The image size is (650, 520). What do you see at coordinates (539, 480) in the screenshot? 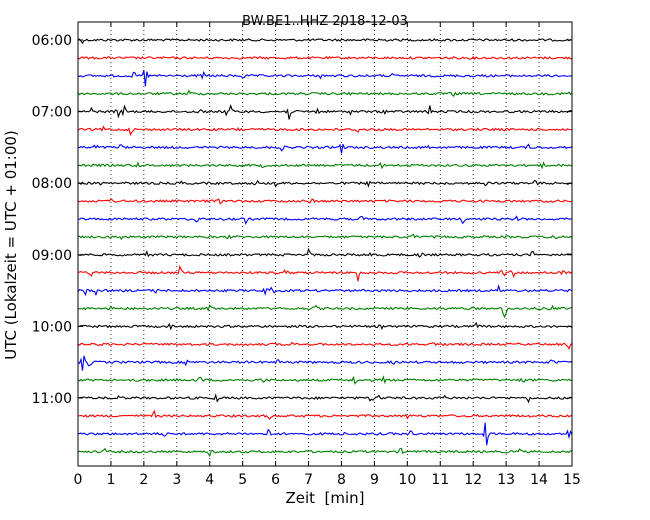
I see `x-tick-label: 14` at bounding box center [539, 480].